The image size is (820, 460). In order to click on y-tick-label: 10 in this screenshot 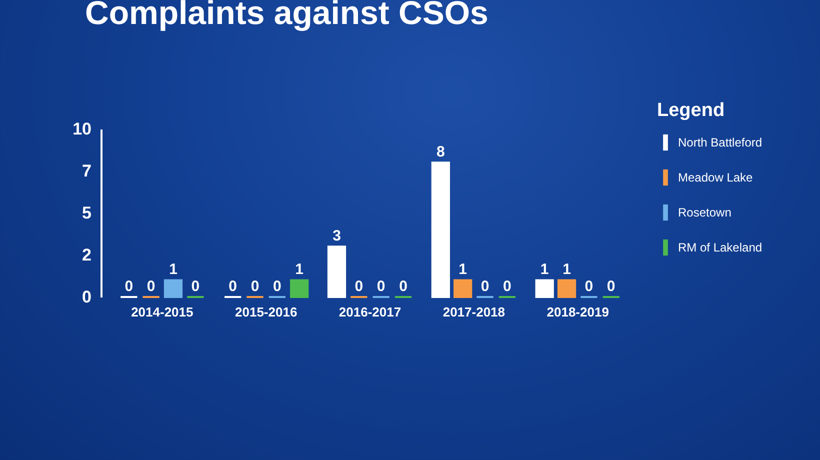, I will do `click(82, 129)`.